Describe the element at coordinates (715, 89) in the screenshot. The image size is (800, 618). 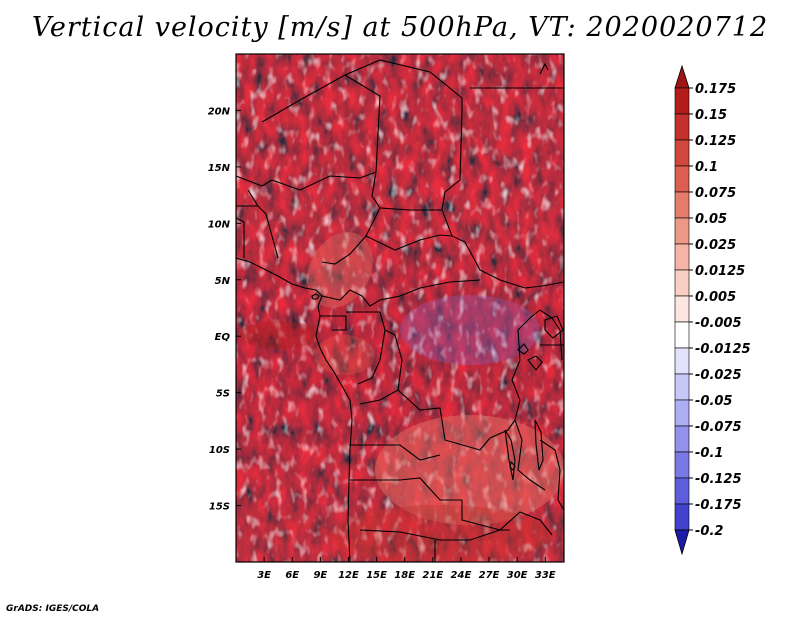
I see `colorbar-label: 0.175` at that location.